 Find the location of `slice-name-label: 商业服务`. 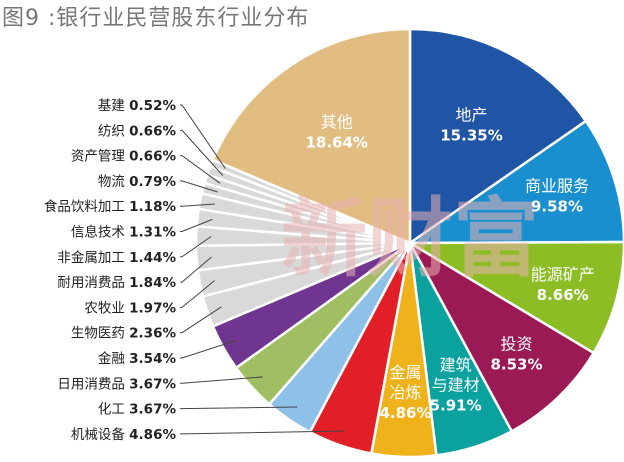

slice-name-label: 商业服务 is located at coordinates (557, 186).